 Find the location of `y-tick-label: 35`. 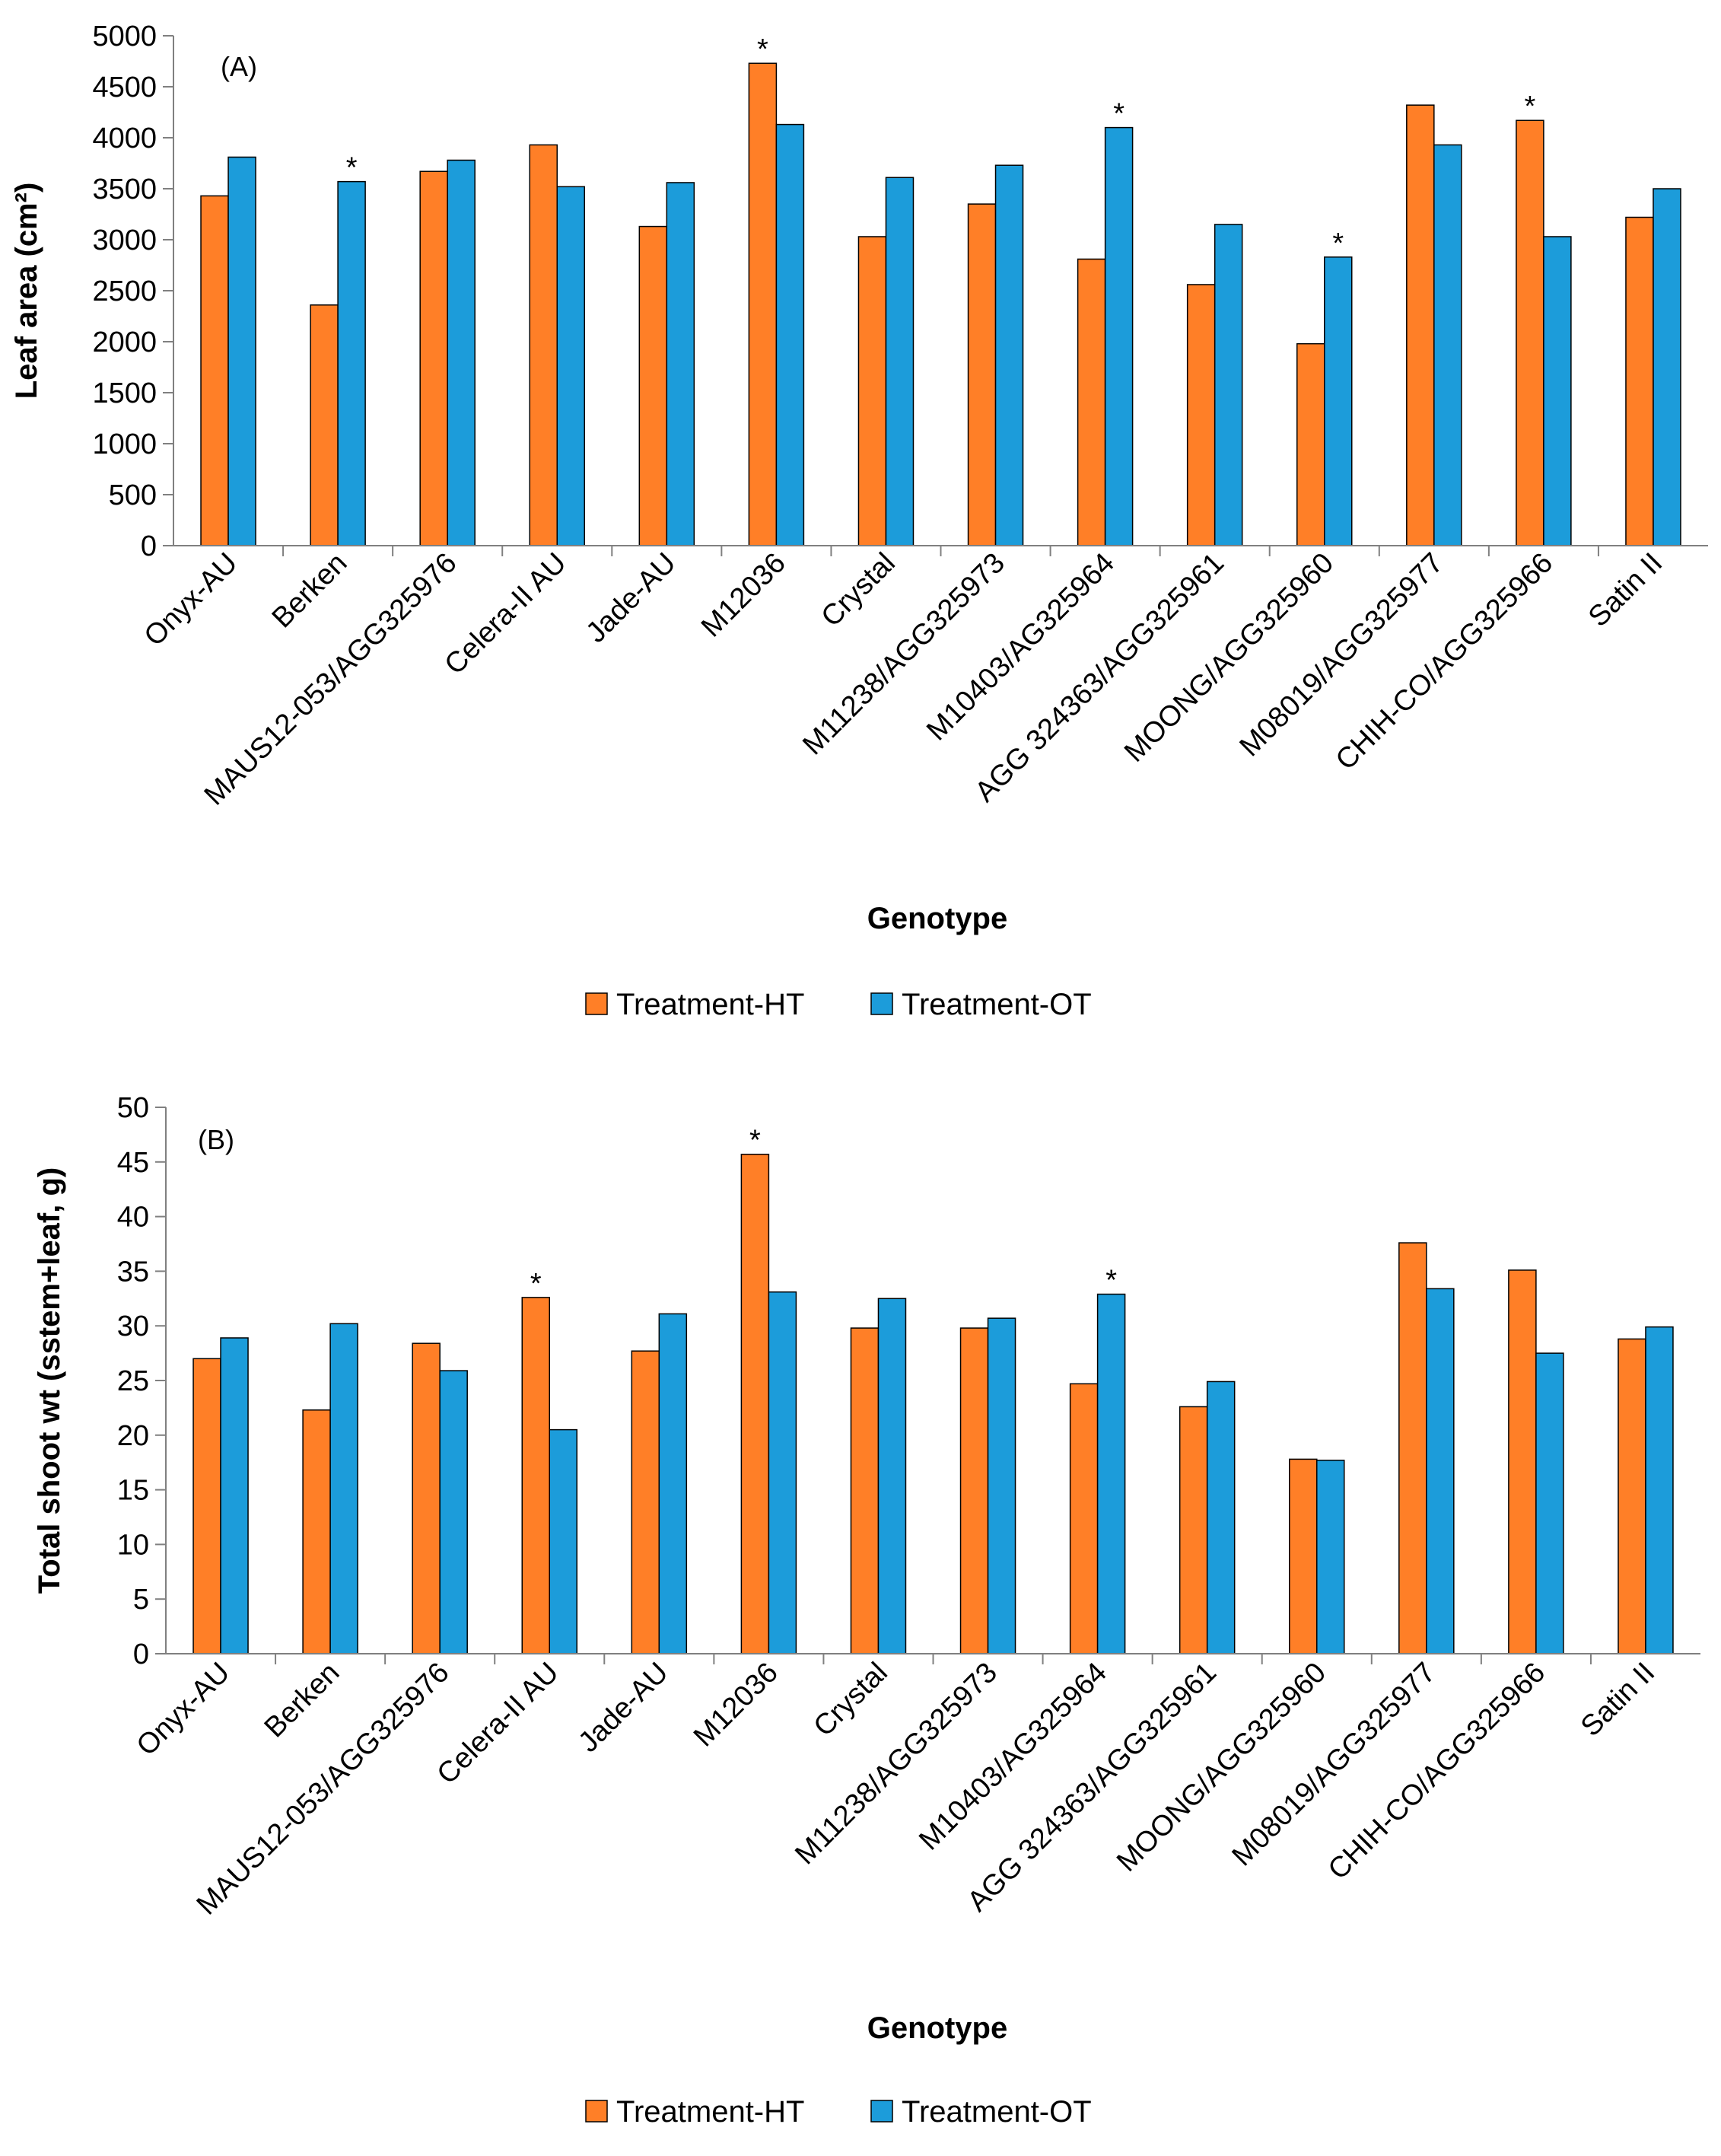

y-tick-label: 35 is located at coordinates (133, 1272).